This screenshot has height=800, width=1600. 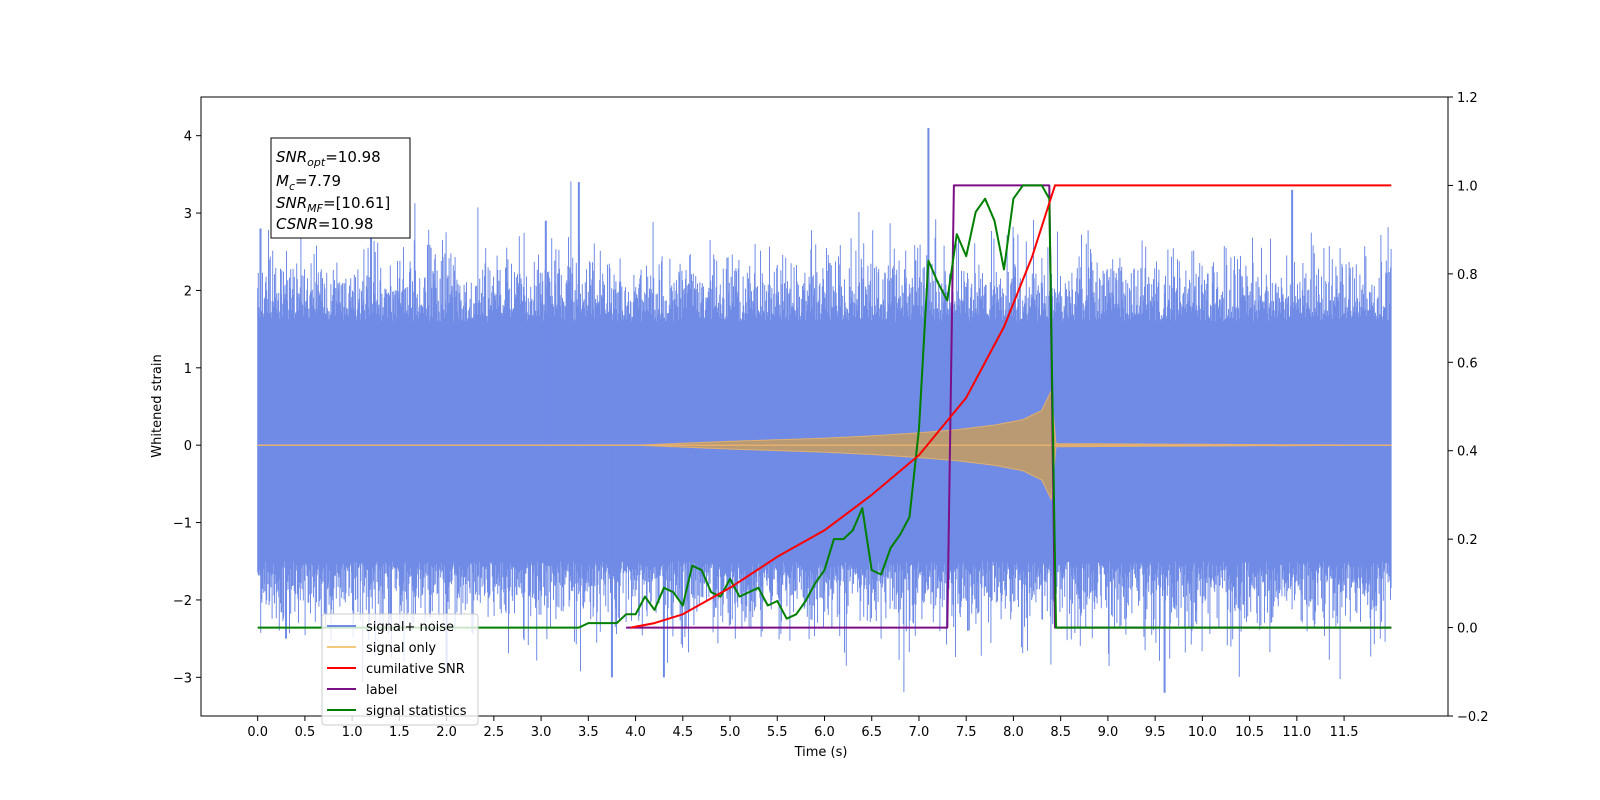 What do you see at coordinates (446, 732) in the screenshot?
I see `x-tick-label: 2.0` at bounding box center [446, 732].